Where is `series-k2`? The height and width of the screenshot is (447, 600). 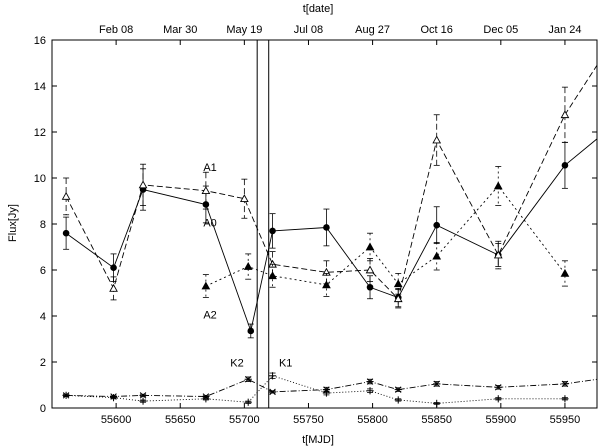
series-k2 is located at coordinates (330, 388).